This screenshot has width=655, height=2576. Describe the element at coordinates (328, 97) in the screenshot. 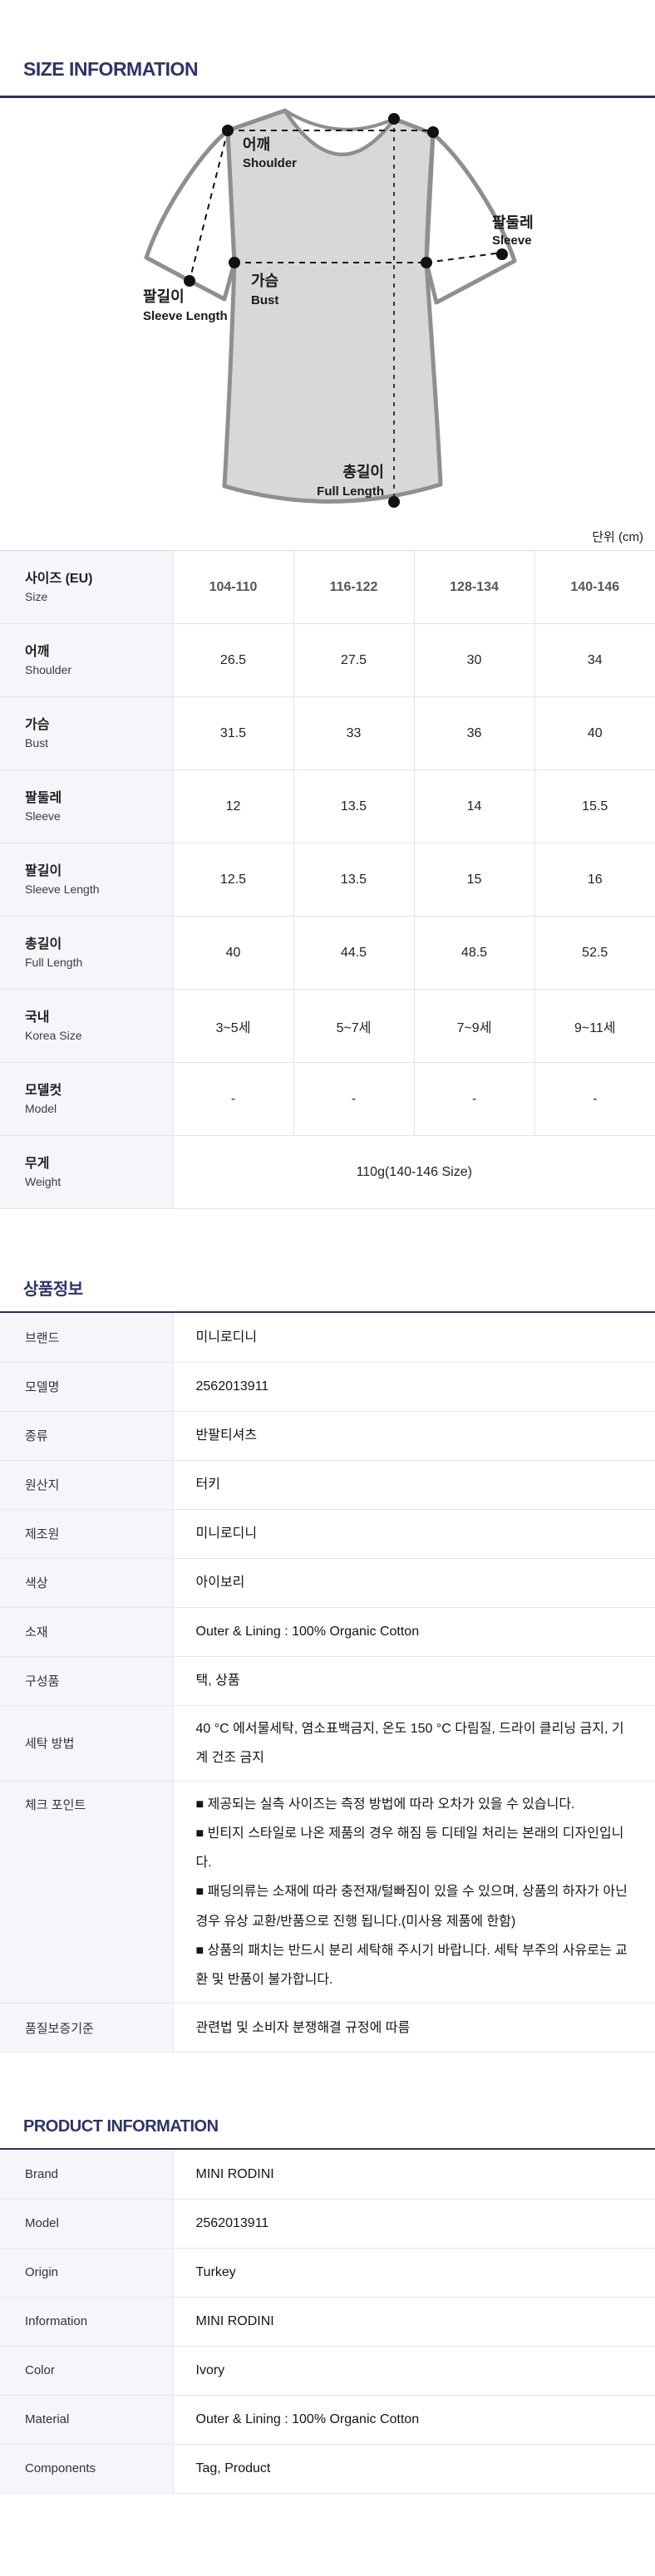

I see `title-divider` at that location.